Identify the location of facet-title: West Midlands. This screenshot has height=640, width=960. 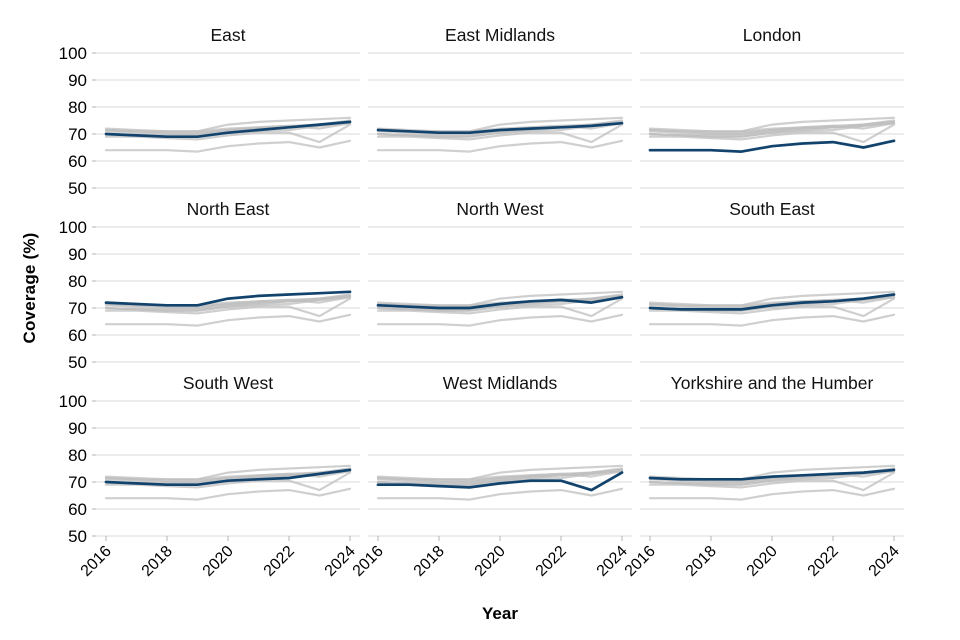
(500, 383).